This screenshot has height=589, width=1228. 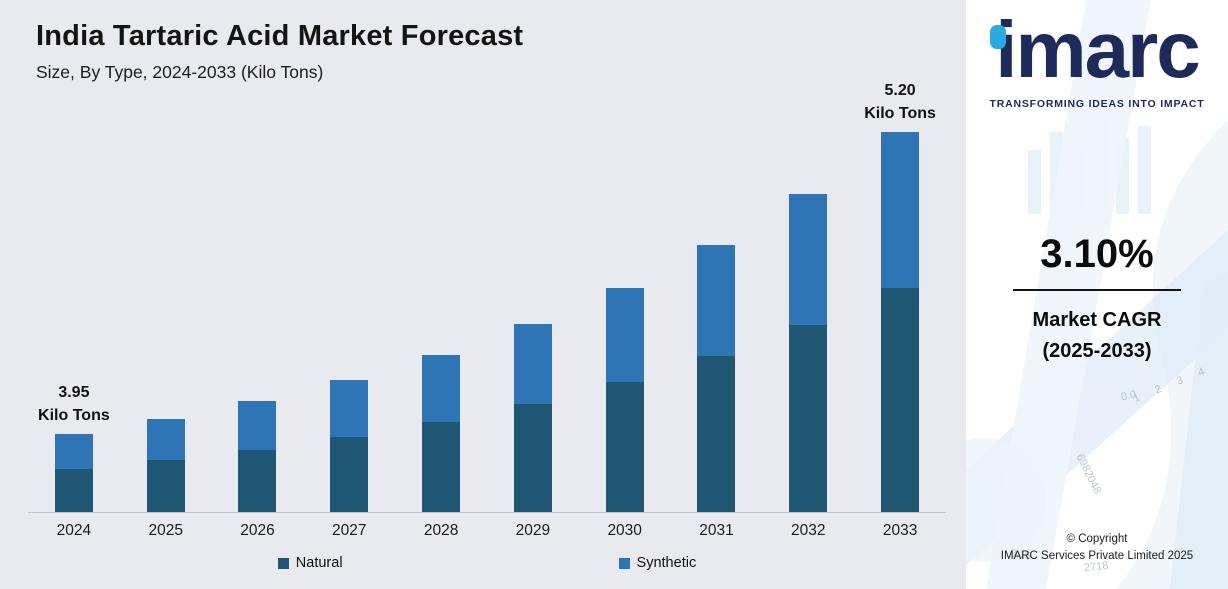 What do you see at coordinates (74, 530) in the screenshot?
I see `x-axis-label-2024: 2024` at bounding box center [74, 530].